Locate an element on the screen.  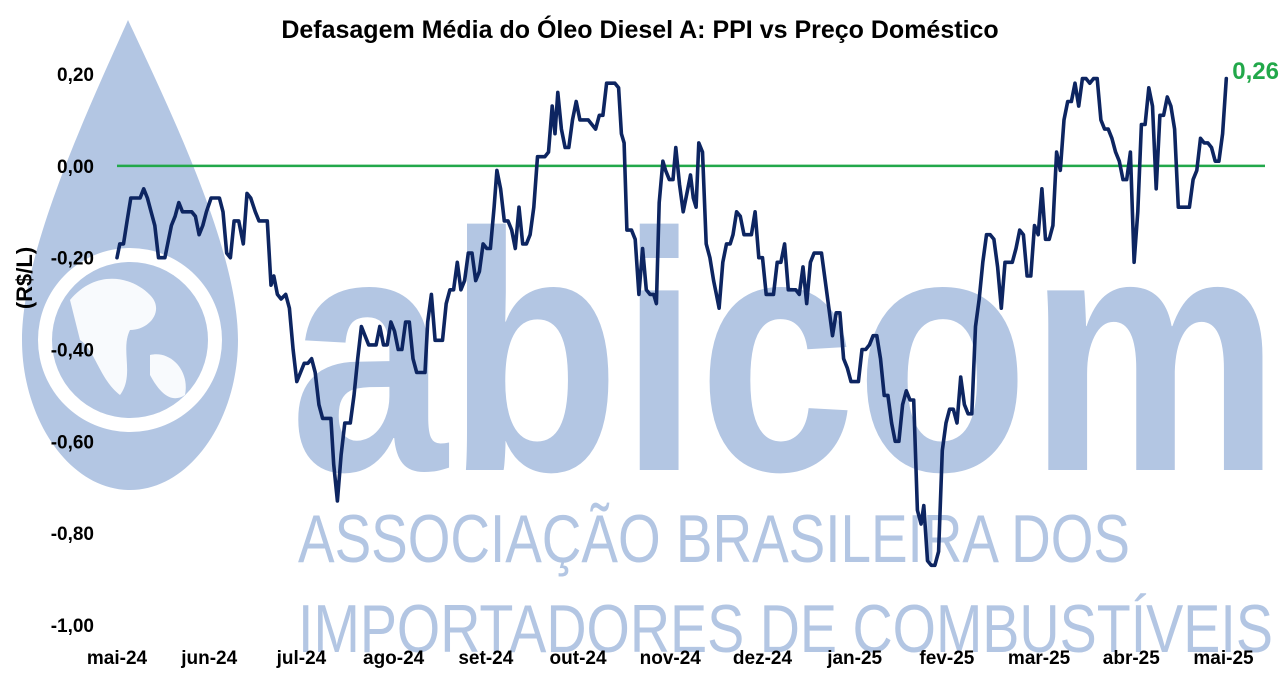
annotation-layer: 0,26 is located at coordinates (1255, 71).